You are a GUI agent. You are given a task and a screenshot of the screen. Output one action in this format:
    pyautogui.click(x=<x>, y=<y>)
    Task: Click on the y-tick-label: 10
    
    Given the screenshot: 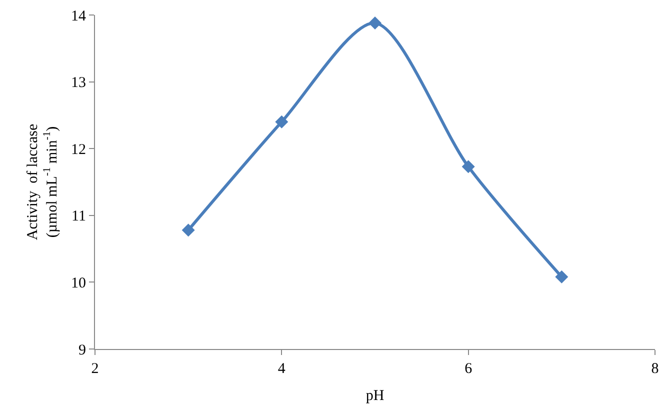 What is the action you would take?
    pyautogui.click(x=78, y=283)
    